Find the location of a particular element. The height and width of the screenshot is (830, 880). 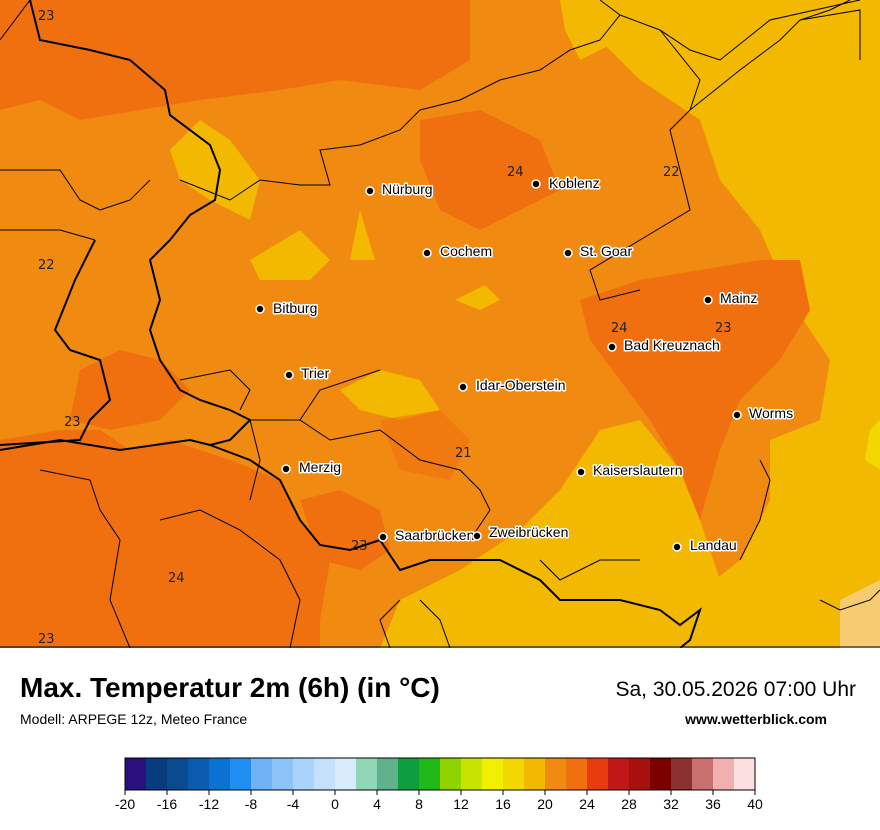

color-legend: -20 -16 -12 -8 -4 0 4 8 12 16 20 24 28 32 36 40 is located at coordinates (439, 784).